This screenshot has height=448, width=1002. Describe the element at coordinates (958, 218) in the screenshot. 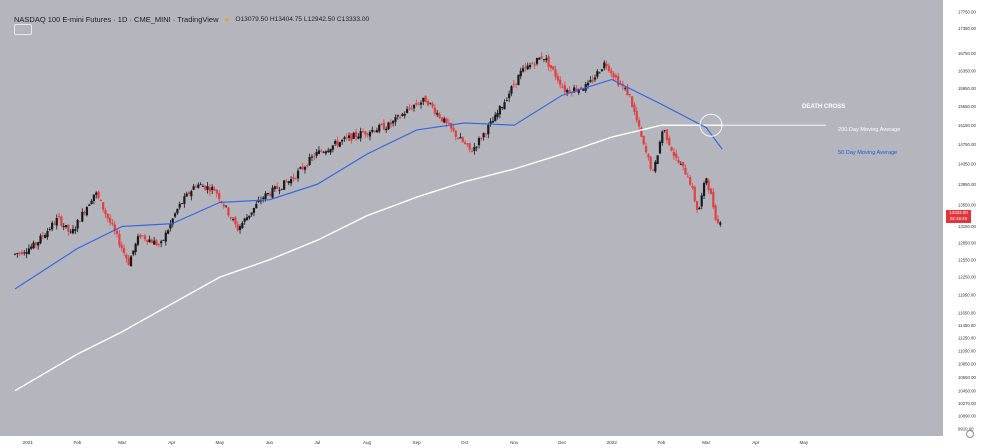

I see `bar-countdown: 02:16:49` at that location.